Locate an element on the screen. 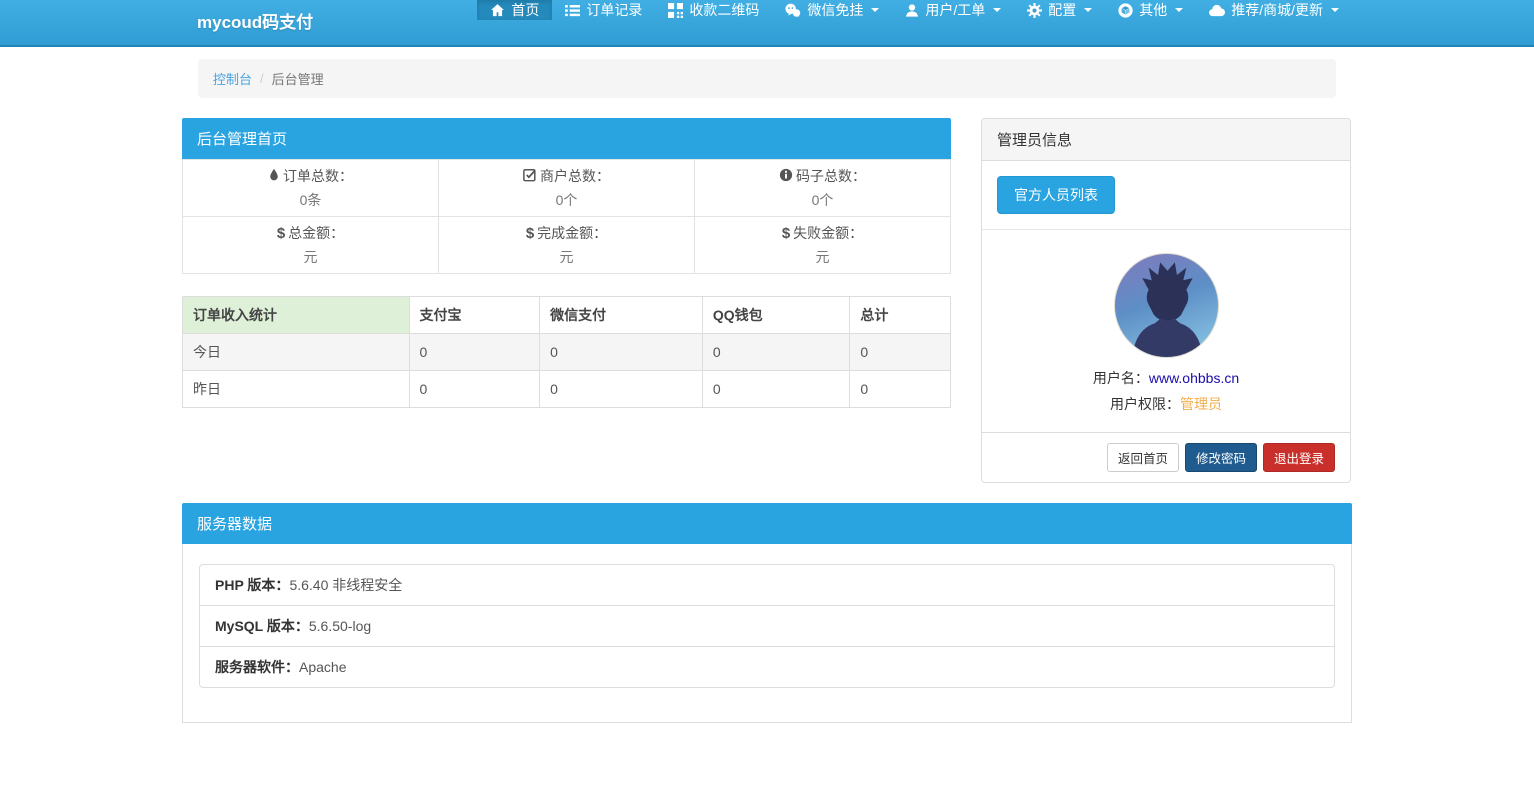 This screenshot has height=792, width=1534. nav-item-label: 配置 is located at coordinates (1062, 10).